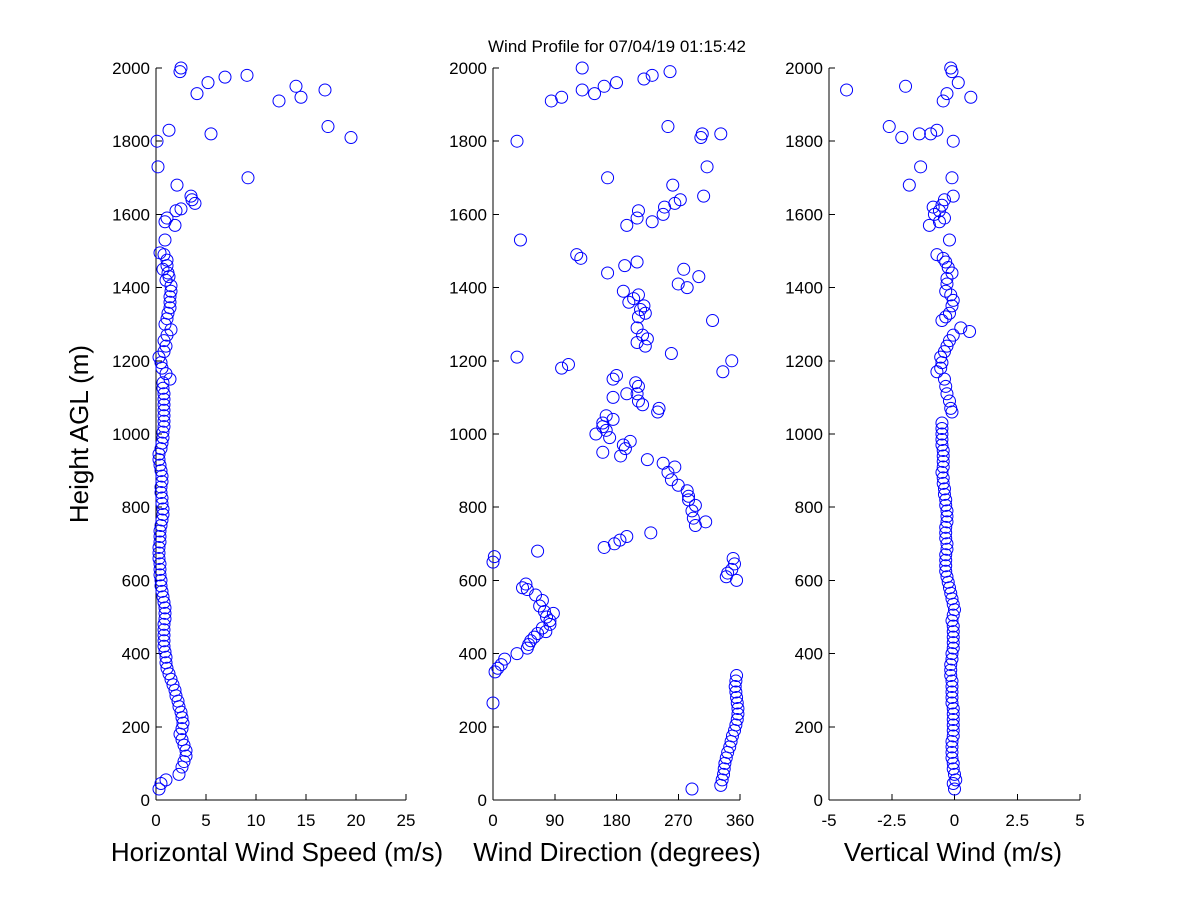  What do you see at coordinates (254, 428) in the screenshot?
I see `points-speed` at bounding box center [254, 428].